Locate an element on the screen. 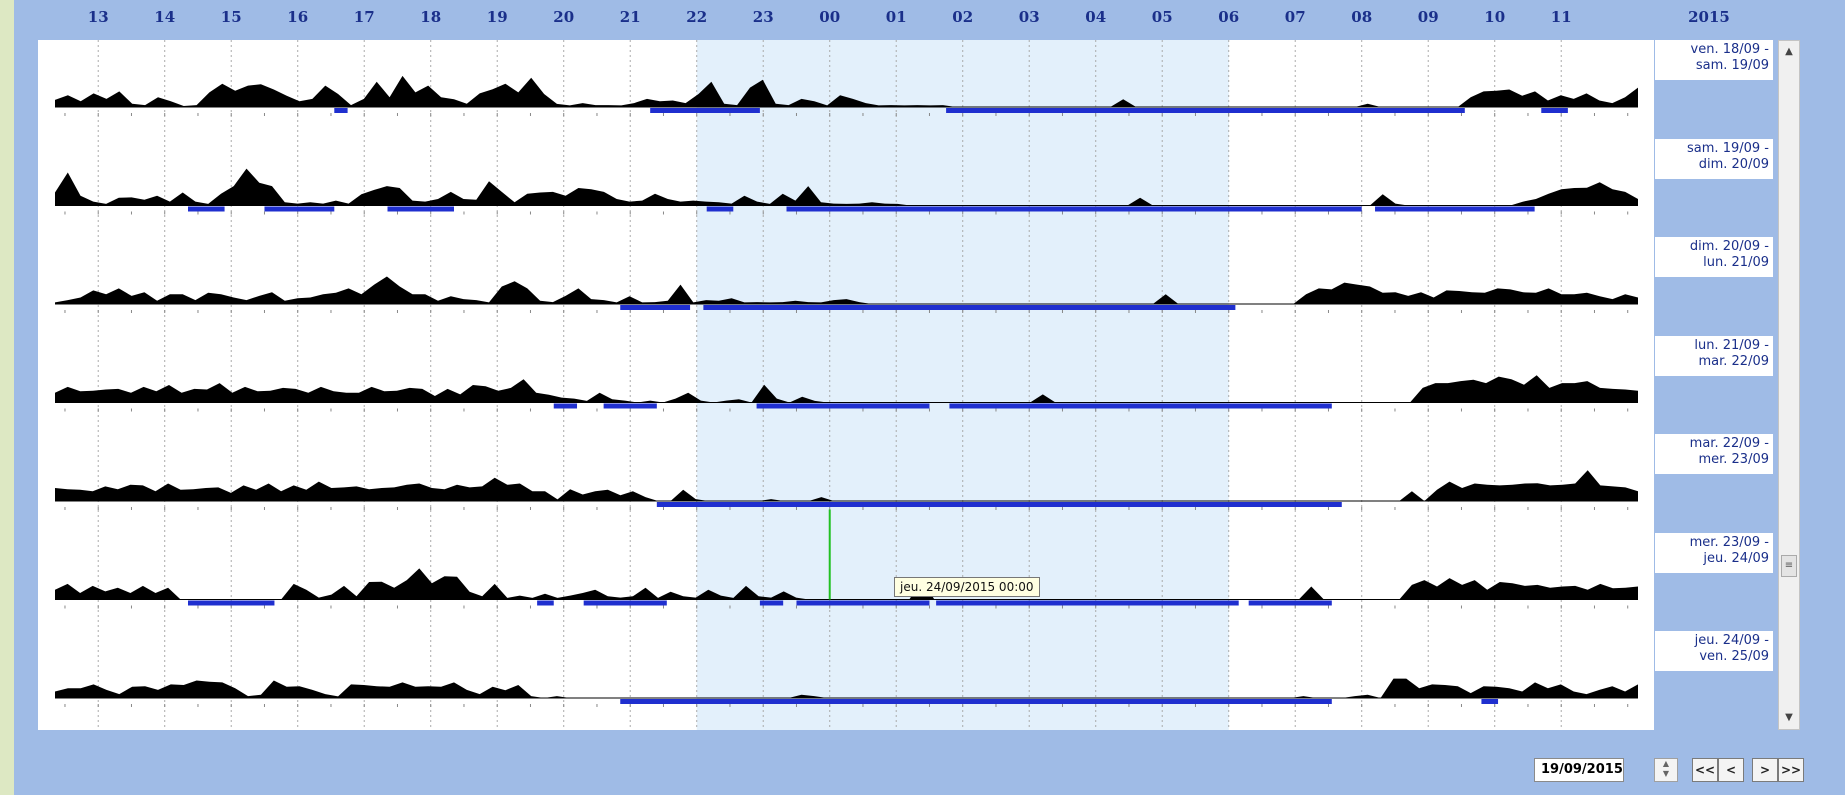 This screenshot has width=1845, height=795. year-label: 2015 is located at coordinates (1709, 17).